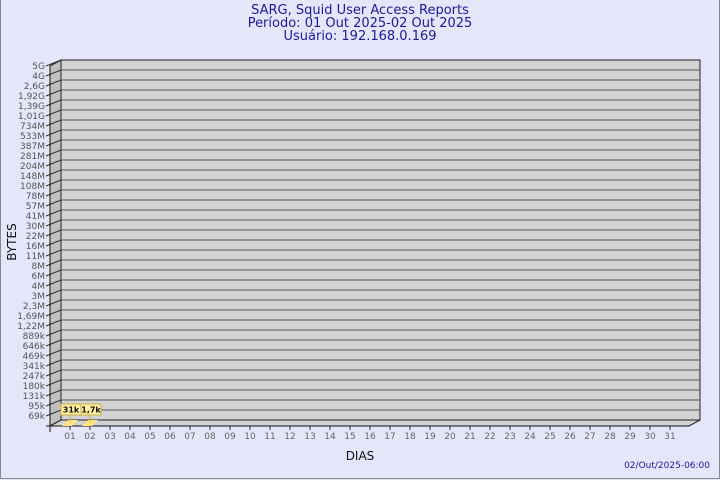 Image resolution: width=720 pixels, height=480 pixels. I want to click on chart-period: Período: 01 Out 2025-02 Out 2025, so click(360, 23).